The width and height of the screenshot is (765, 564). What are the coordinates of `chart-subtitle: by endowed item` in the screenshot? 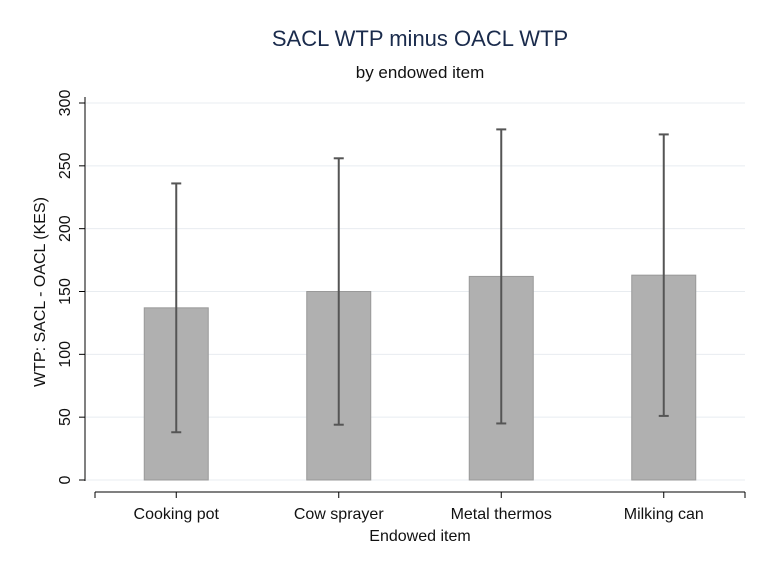 It's located at (420, 72).